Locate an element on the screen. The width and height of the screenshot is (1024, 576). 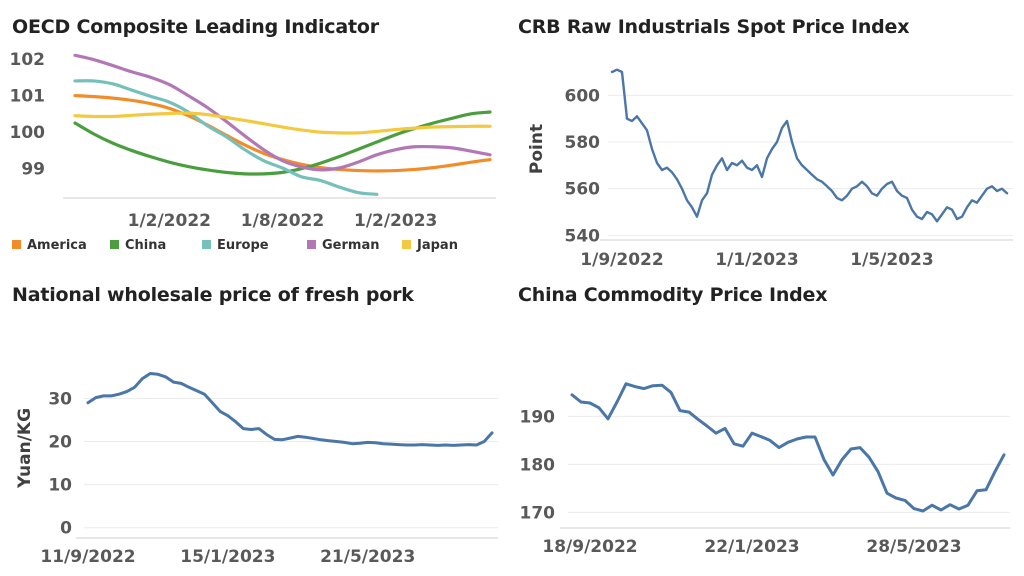
legend-label: Japan is located at coordinates (437, 245).